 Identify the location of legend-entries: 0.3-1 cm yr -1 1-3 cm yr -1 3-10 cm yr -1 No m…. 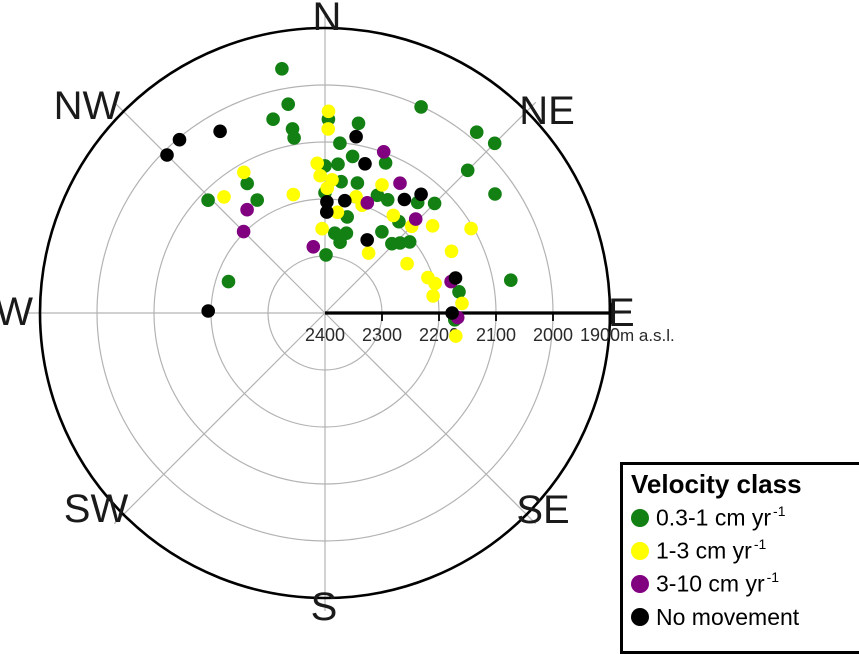
(745, 568).